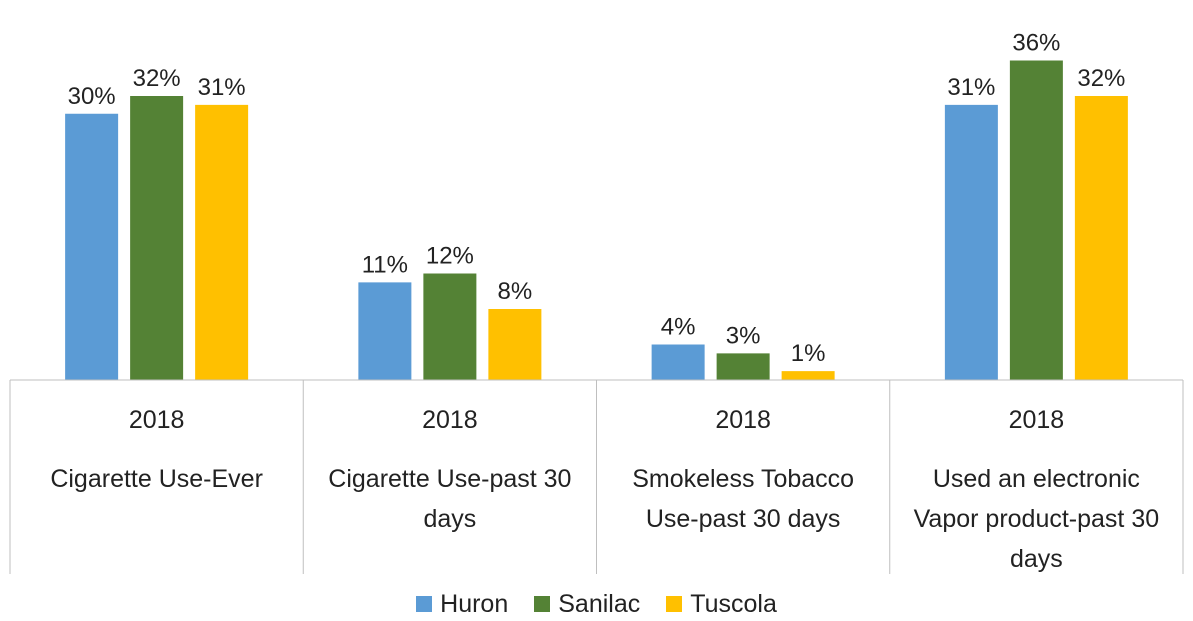 The height and width of the screenshot is (621, 1193). I want to click on legend-label-huron: Huron, so click(474, 604).